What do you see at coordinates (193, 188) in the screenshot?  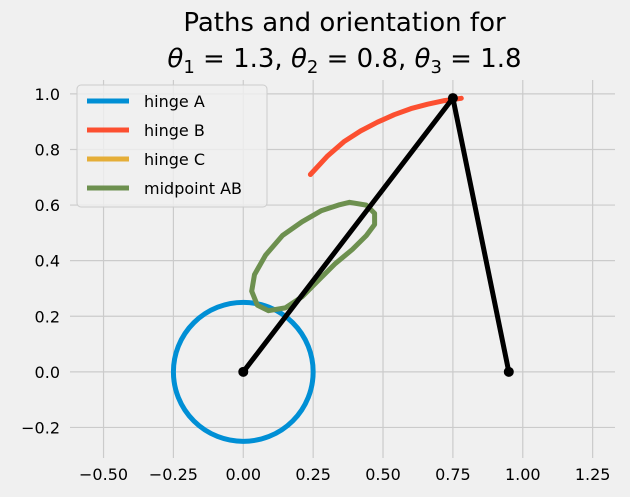 I see `legend-label: midpoint AB` at bounding box center [193, 188].